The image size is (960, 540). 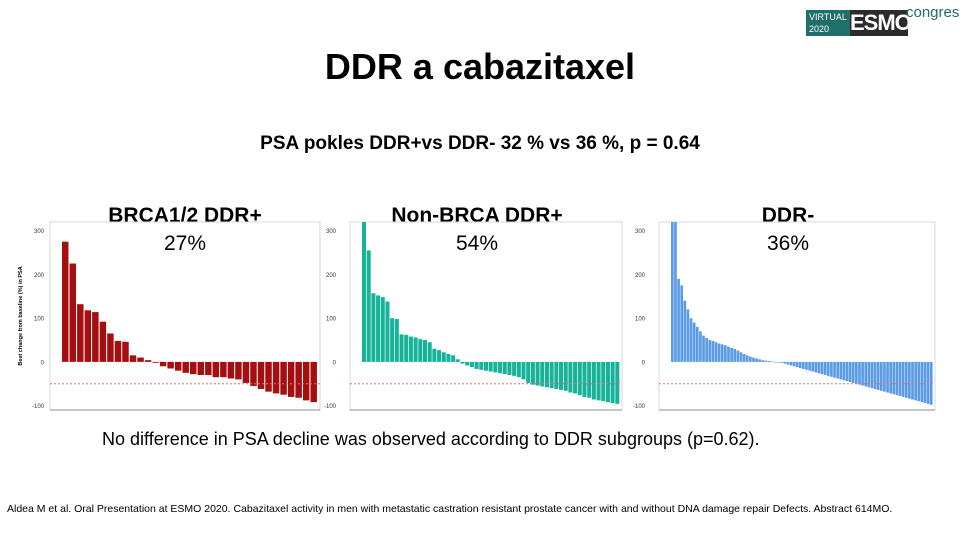 What do you see at coordinates (828, 23) in the screenshot?
I see `logo-virtual-badge: VIRTUAL 2020` at bounding box center [828, 23].